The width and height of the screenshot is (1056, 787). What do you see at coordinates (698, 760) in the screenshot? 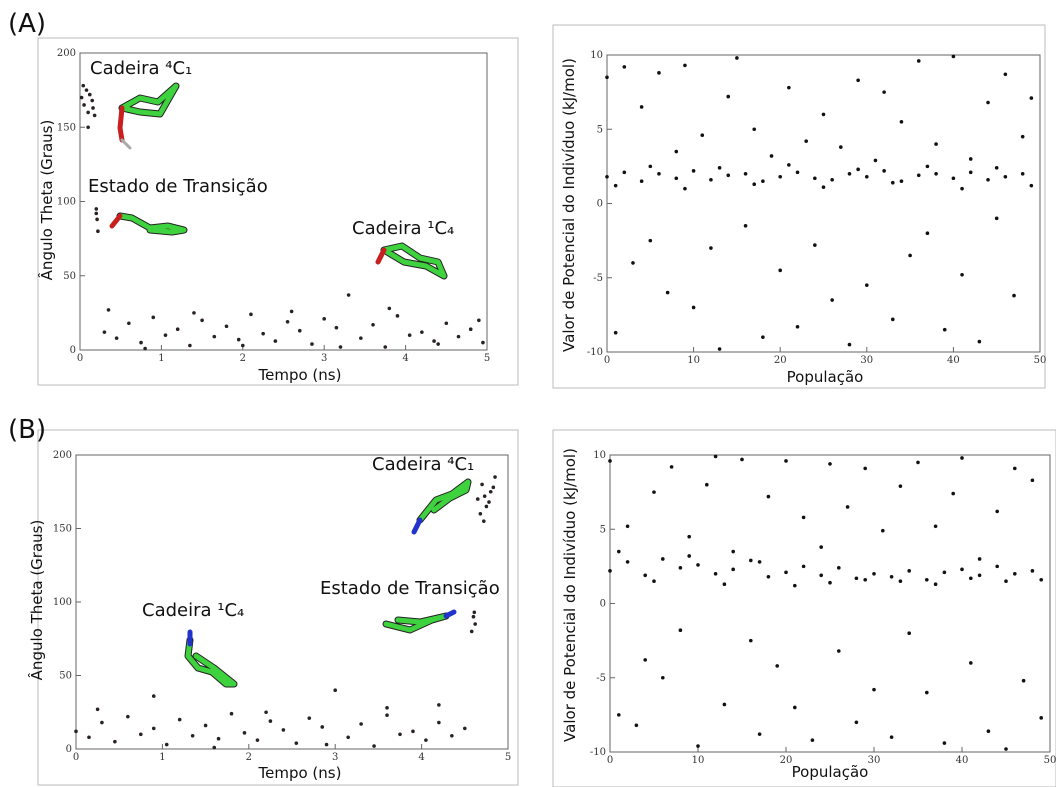
I see `x-tick-label: 10` at bounding box center [698, 760].